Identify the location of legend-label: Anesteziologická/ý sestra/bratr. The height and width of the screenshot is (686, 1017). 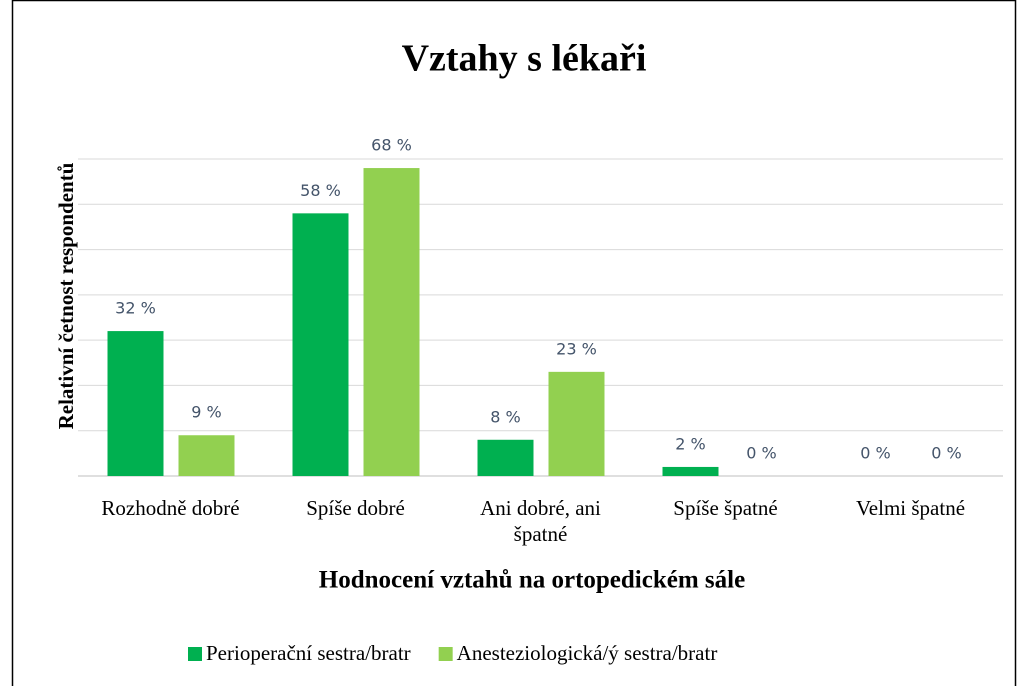
(587, 653).